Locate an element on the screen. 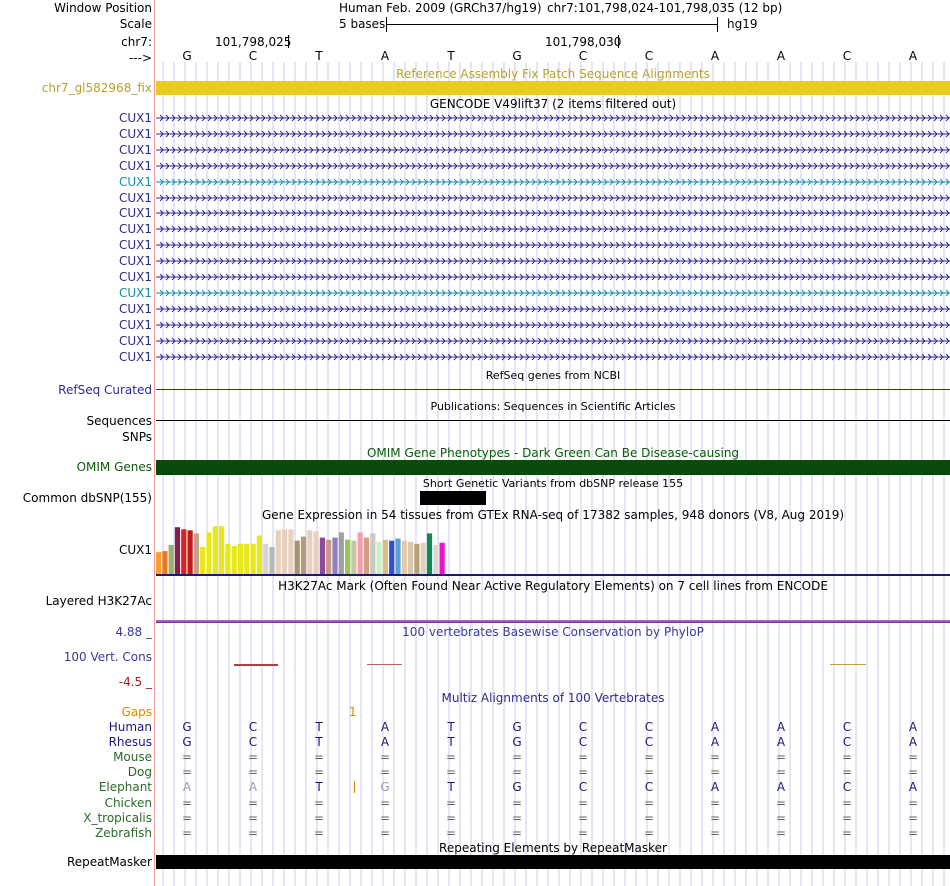 The height and width of the screenshot is (886, 950). publications-line is located at coordinates (553, 420).